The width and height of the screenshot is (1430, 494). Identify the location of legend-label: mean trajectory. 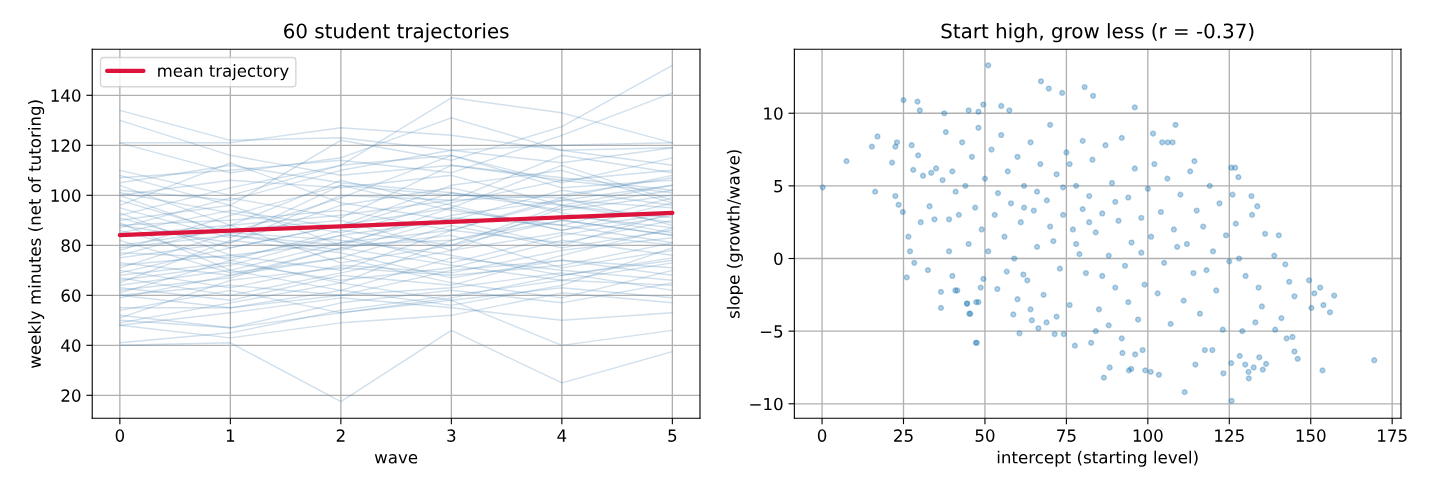
(223, 72).